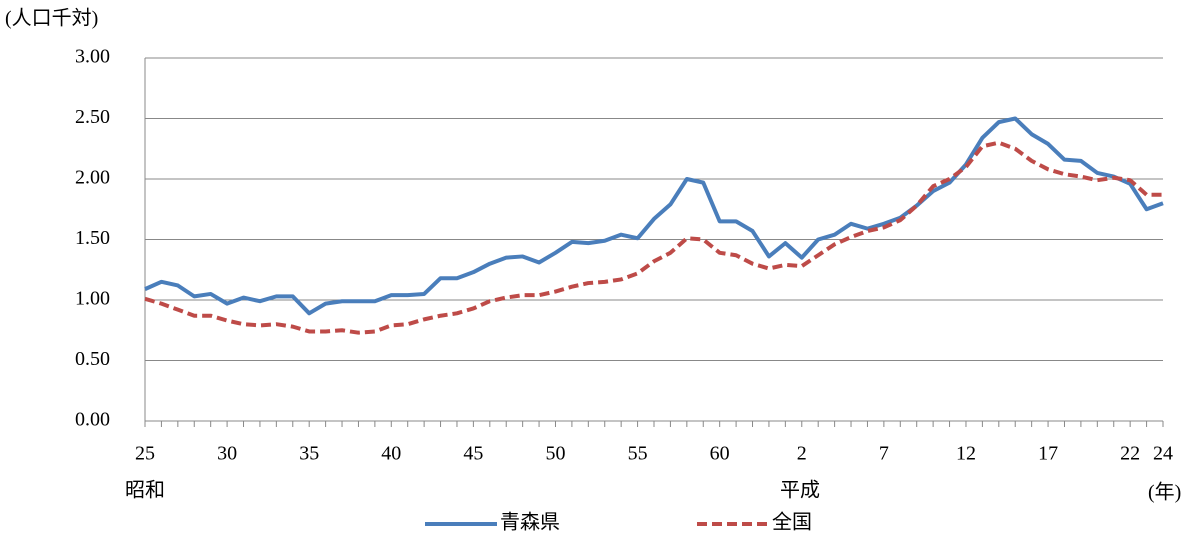  What do you see at coordinates (638, 454) in the screenshot?
I see `x-tick-label: 55` at bounding box center [638, 454].